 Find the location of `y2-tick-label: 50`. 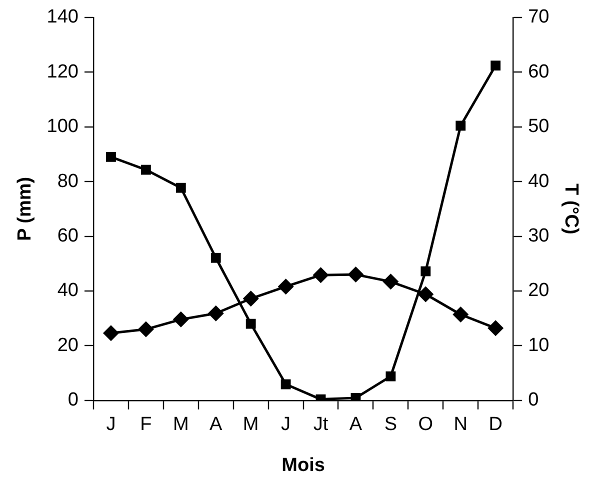

y2-tick-label: 50 is located at coordinates (539, 127).